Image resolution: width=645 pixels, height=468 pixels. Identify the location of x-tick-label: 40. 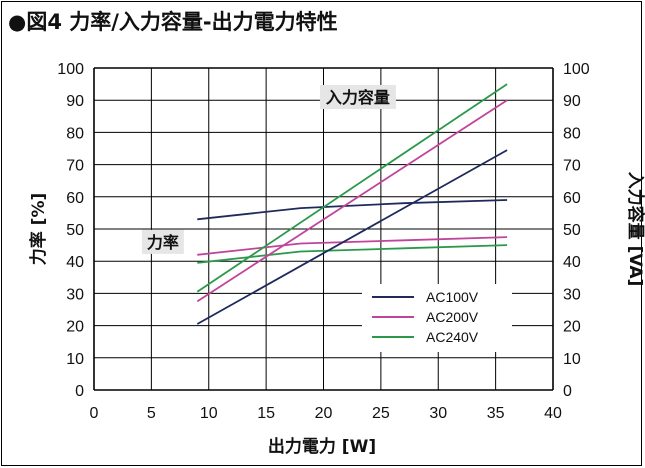
(553, 413).